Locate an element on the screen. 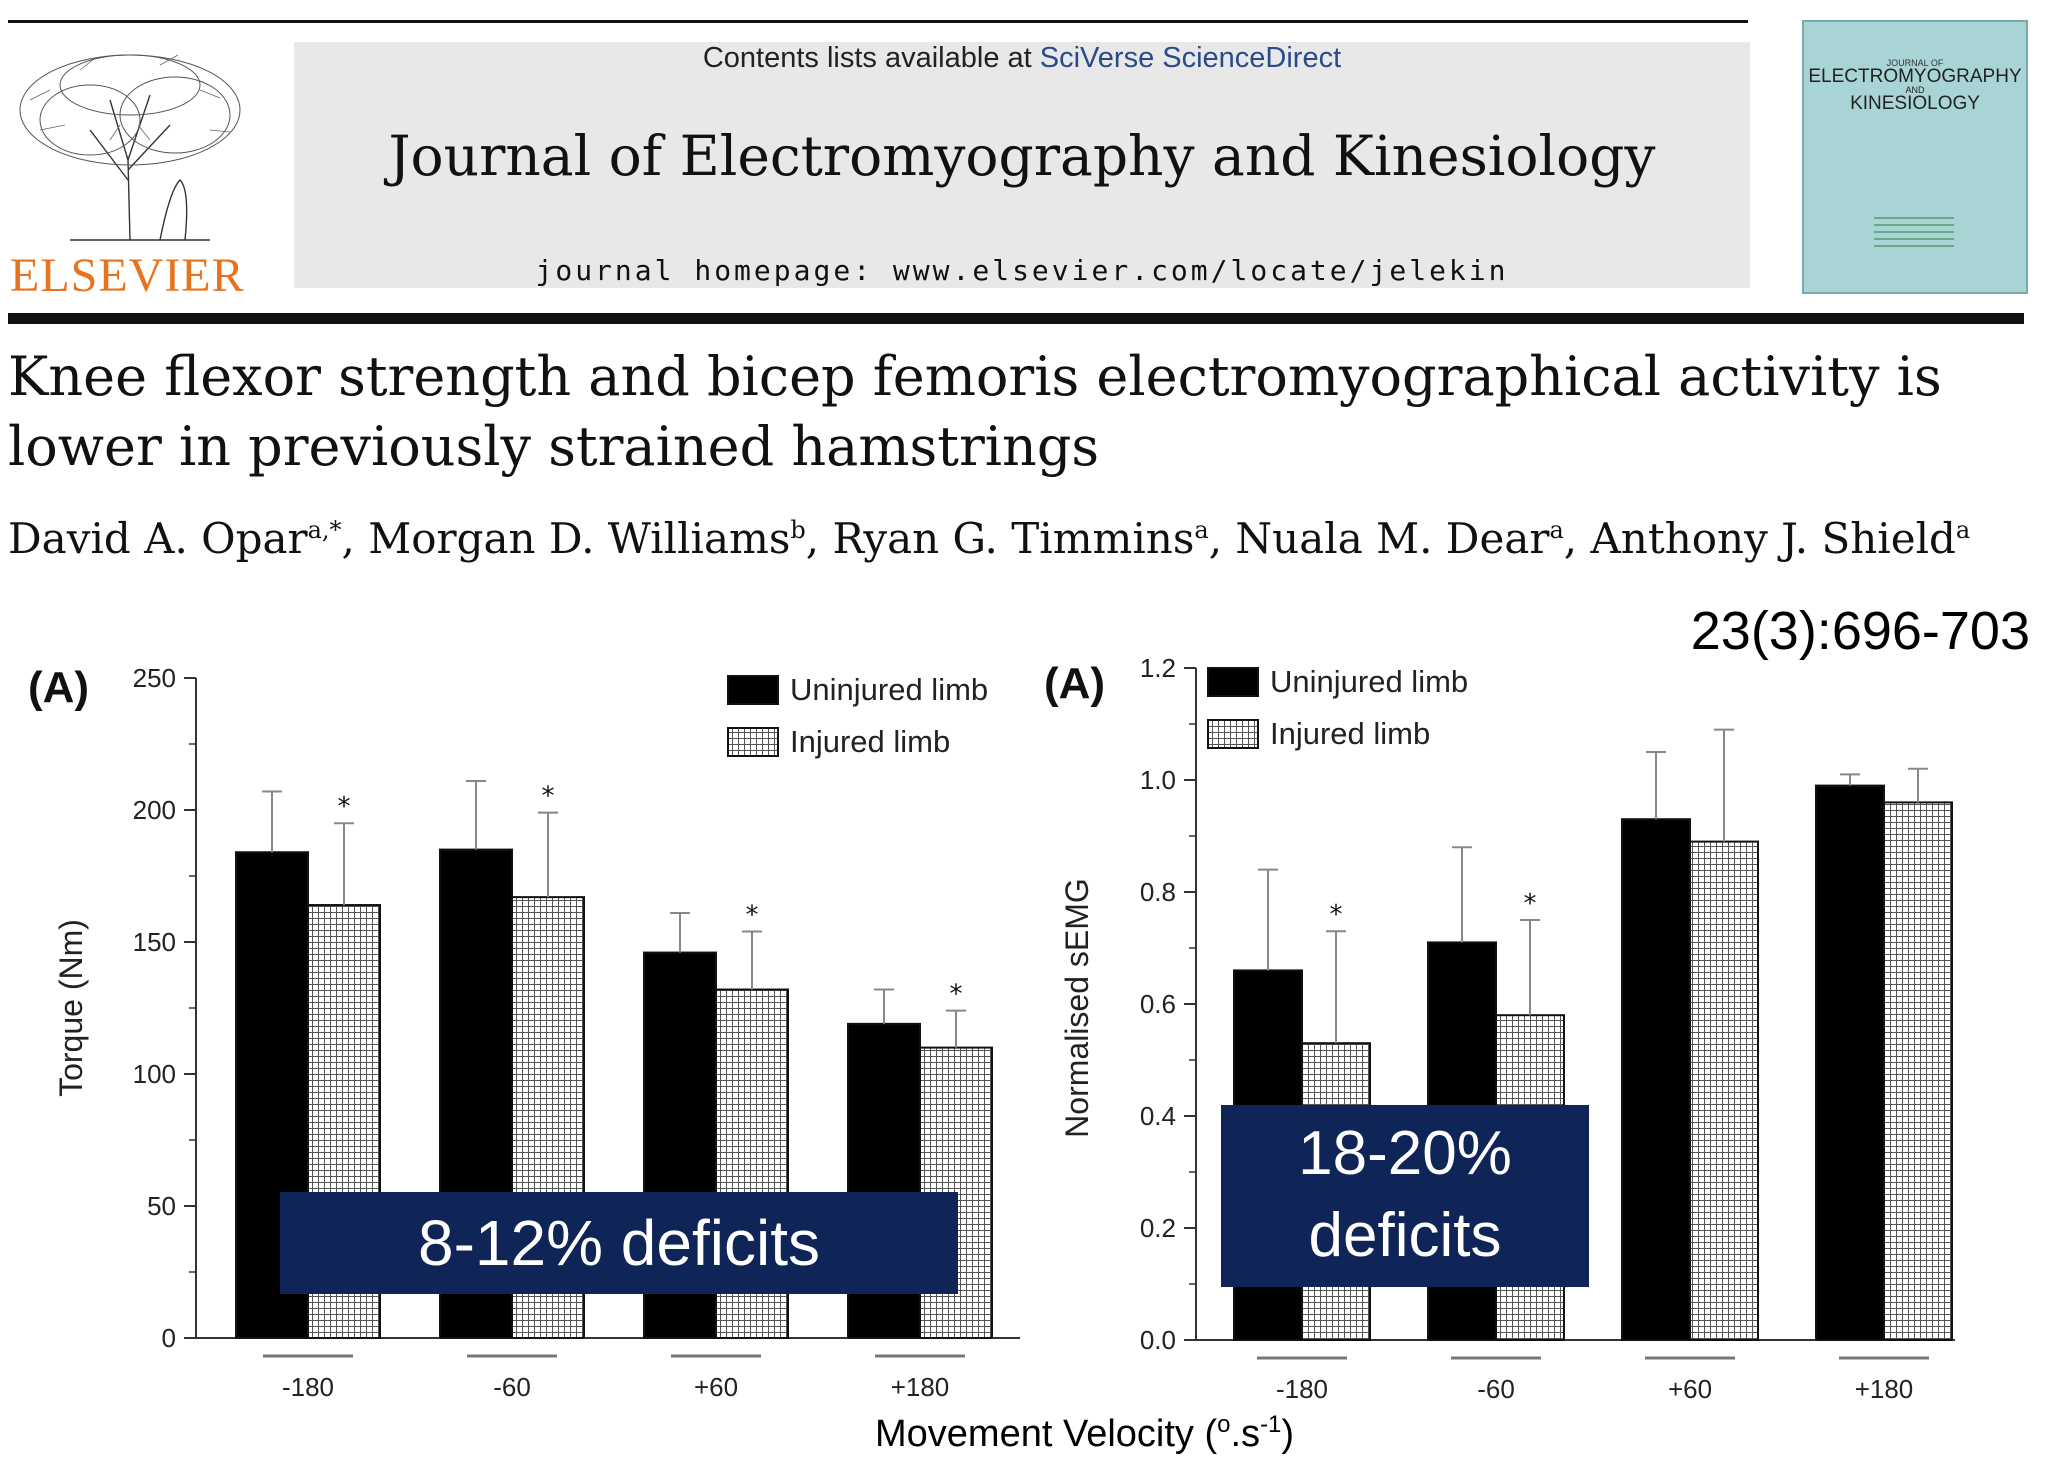  author-name: Morgan D. Williams is located at coordinates (579, 538).